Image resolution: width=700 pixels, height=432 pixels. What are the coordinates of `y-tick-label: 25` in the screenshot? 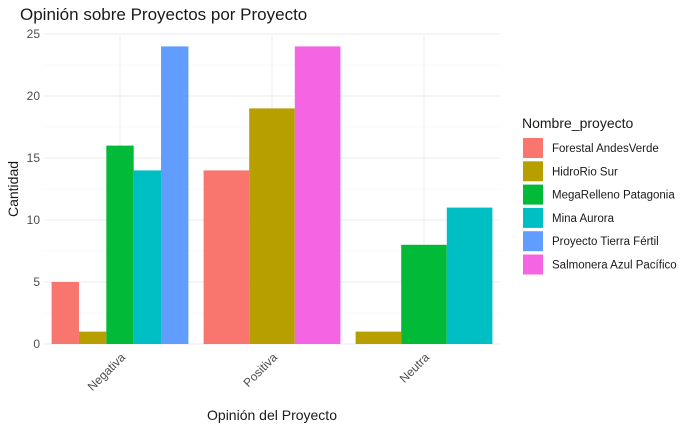 It's located at (34, 34).